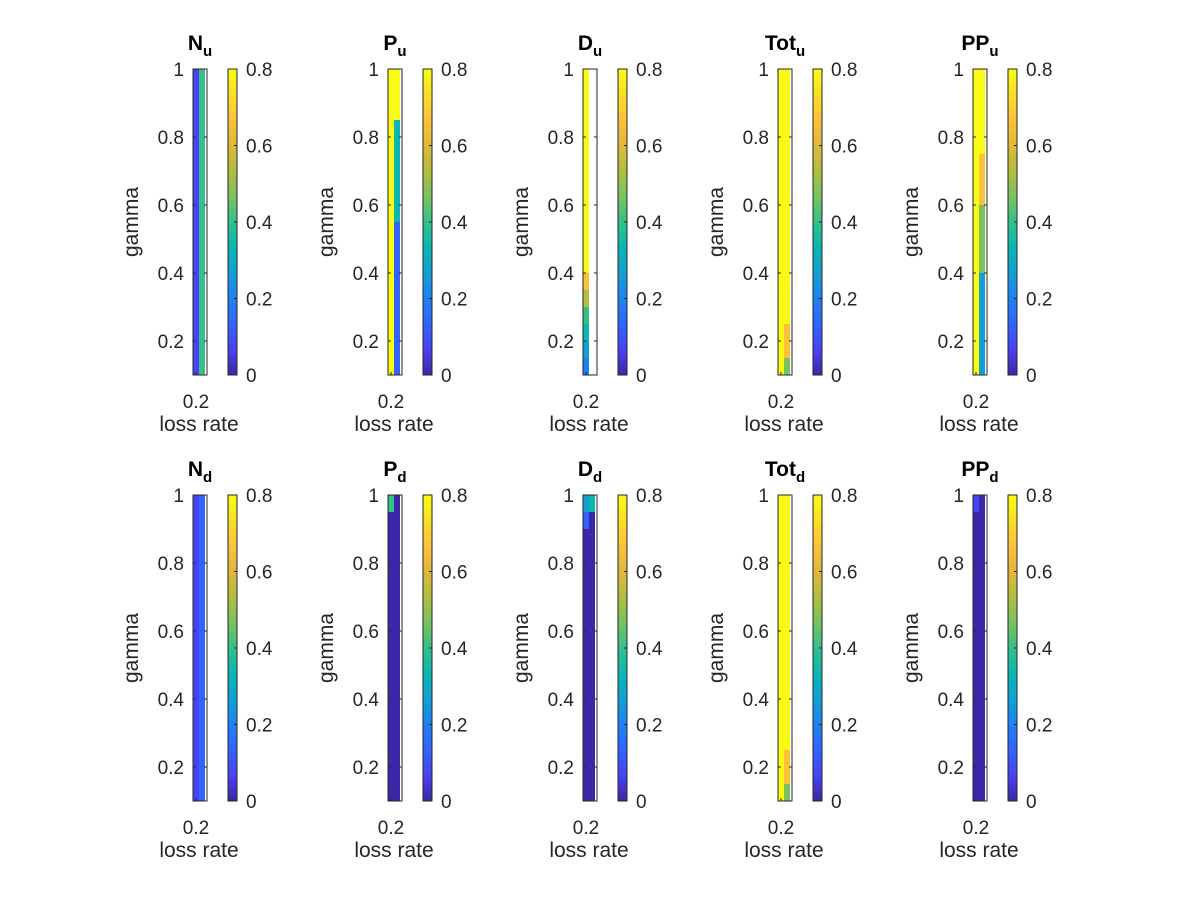 This screenshot has height=900, width=1200. I want to click on panel-title-main: D, so click(585, 43).